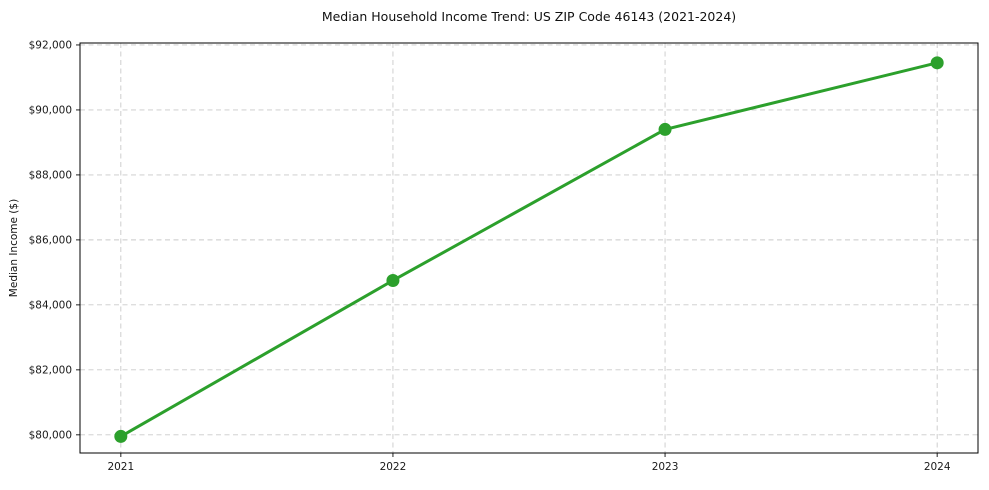 The image size is (989, 490). Describe the element at coordinates (665, 467) in the screenshot. I see `x-tick-label: 2023` at that location.